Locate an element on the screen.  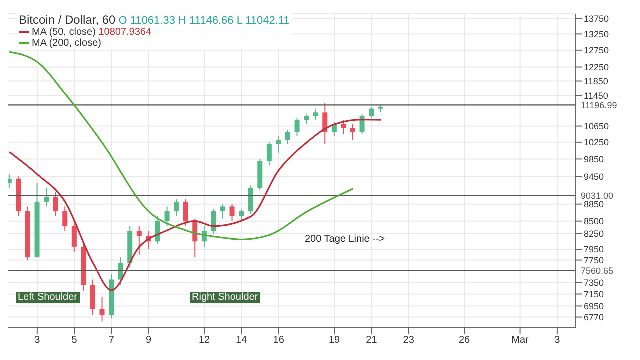
legend-label: MA (200, close) is located at coordinates (66, 43).